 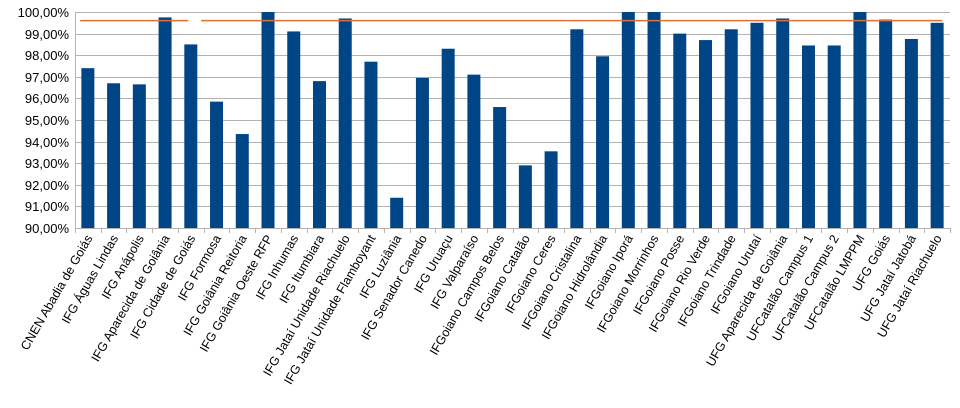 I want to click on y-tick-label: 97,00%, so click(x=47, y=77).